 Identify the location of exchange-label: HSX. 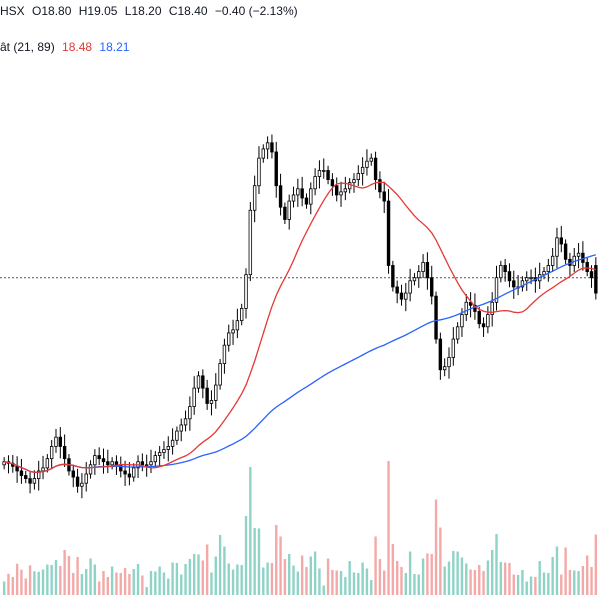
(12, 11).